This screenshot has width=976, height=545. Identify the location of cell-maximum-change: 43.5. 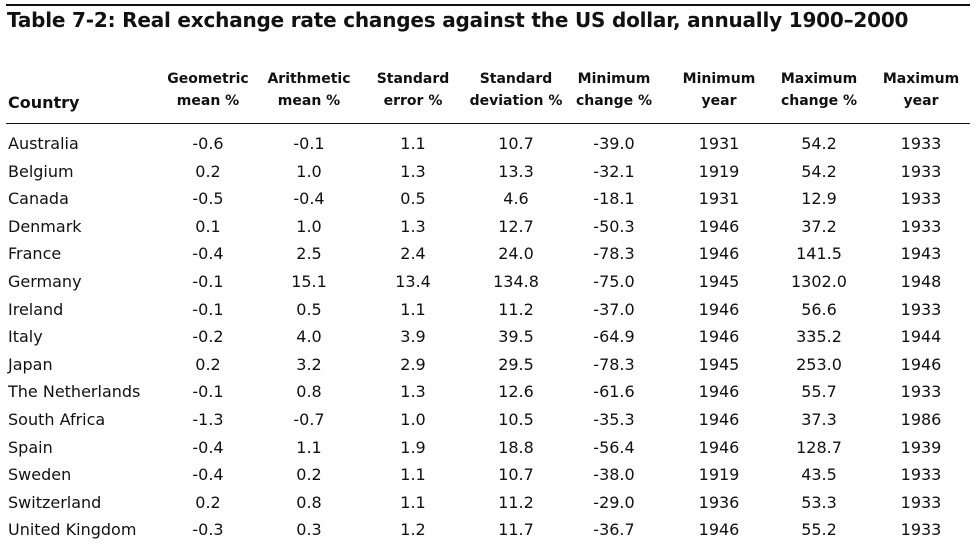
(819, 475).